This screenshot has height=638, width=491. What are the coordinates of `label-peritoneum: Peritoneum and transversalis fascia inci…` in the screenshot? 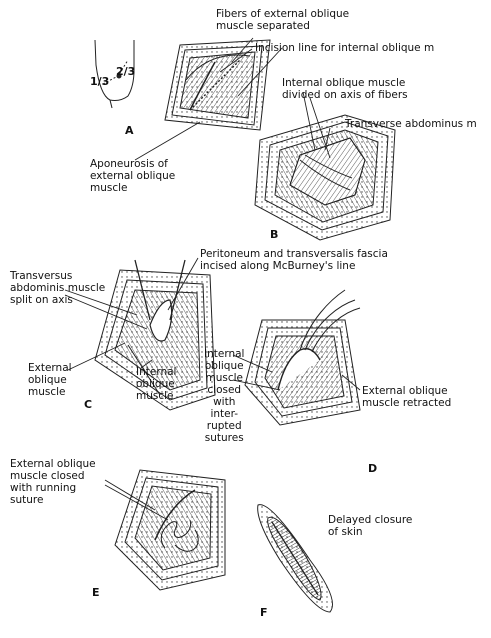 It's located at (294, 260).